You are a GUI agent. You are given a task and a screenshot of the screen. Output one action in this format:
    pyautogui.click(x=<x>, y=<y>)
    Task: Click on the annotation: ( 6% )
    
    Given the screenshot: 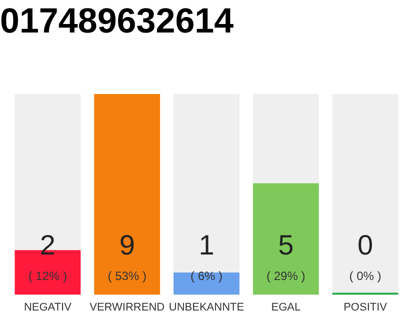 What is the action you would take?
    pyautogui.click(x=206, y=276)
    